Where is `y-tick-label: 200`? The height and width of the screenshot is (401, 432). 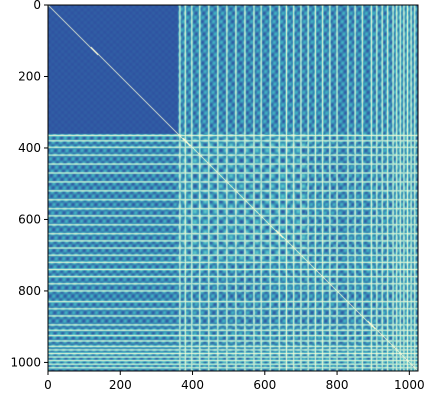 y-tick-label: 200 is located at coordinates (29, 76).